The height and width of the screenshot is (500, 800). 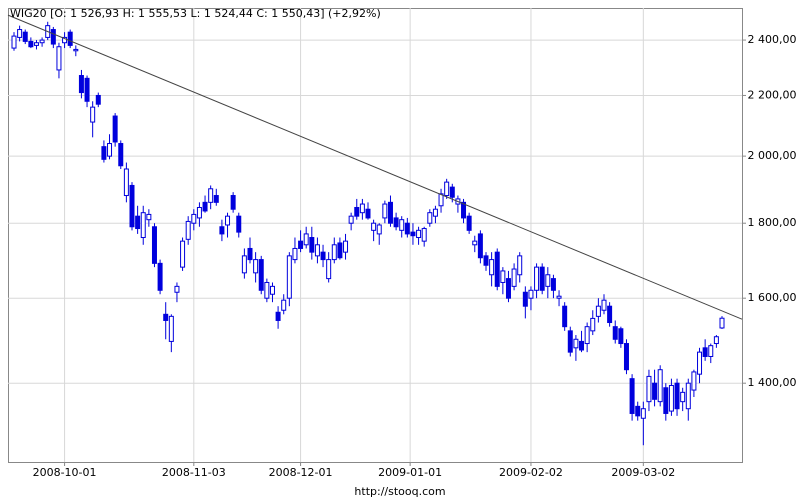 What do you see at coordinates (772, 94) in the screenshot?
I see `y-tick-label: 2 200,00` at bounding box center [772, 94].